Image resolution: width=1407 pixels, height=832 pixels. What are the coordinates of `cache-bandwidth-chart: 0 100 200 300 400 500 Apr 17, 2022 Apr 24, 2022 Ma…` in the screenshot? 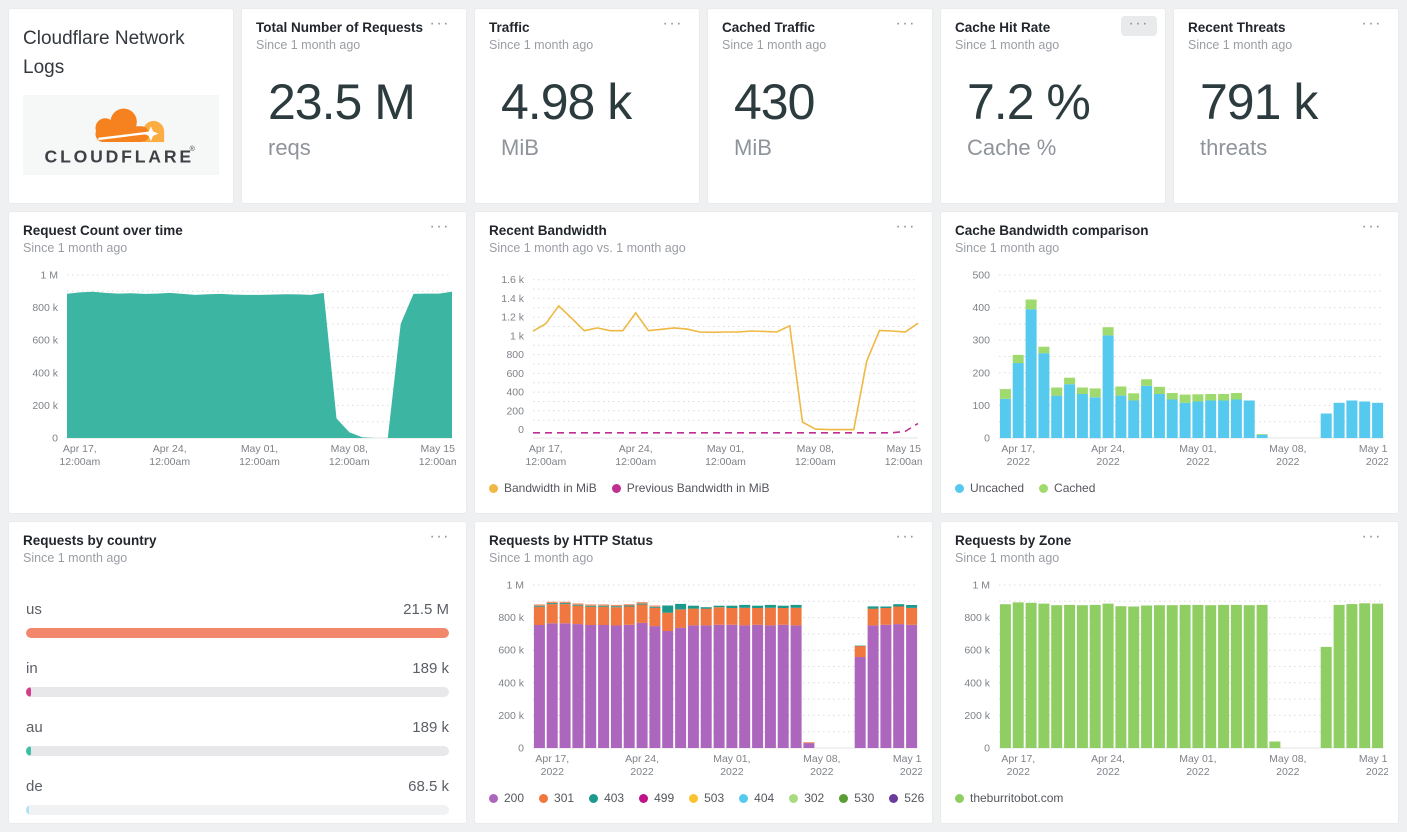 It's located at (1174, 370).